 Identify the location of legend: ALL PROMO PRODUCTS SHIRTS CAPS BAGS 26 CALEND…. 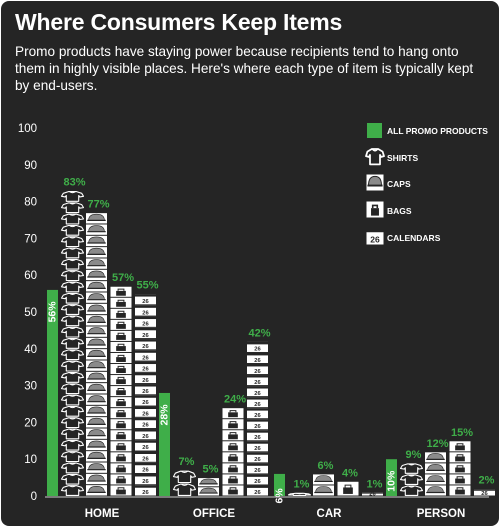
(426, 184).